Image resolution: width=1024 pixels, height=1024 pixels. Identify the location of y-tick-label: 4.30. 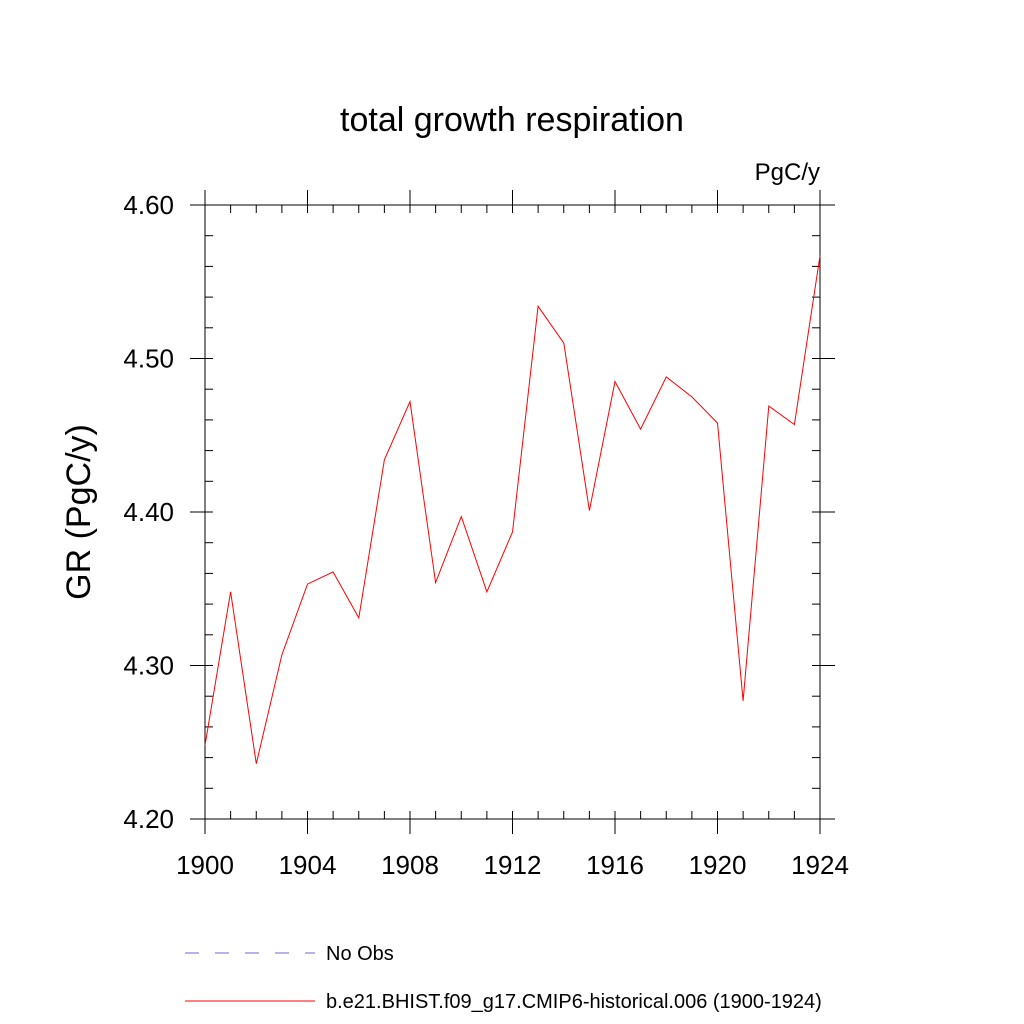
(148, 666).